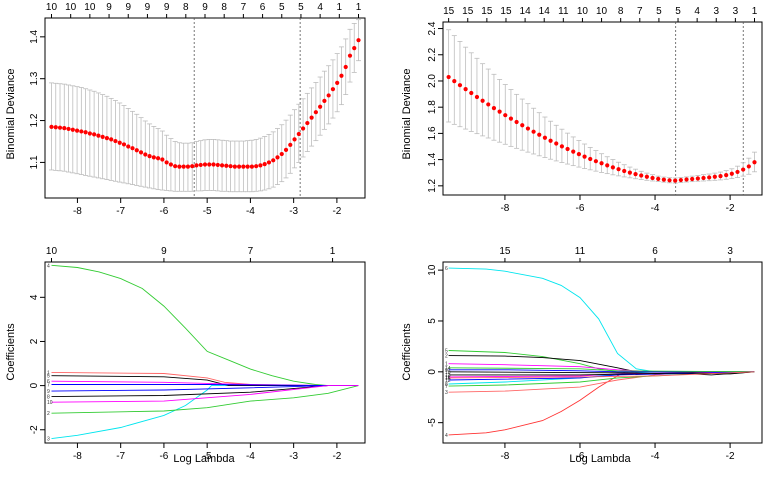 Image resolution: width=775 pixels, height=491 pixels. Describe the element at coordinates (48, 373) in the screenshot. I see `path-label: 1` at that location.